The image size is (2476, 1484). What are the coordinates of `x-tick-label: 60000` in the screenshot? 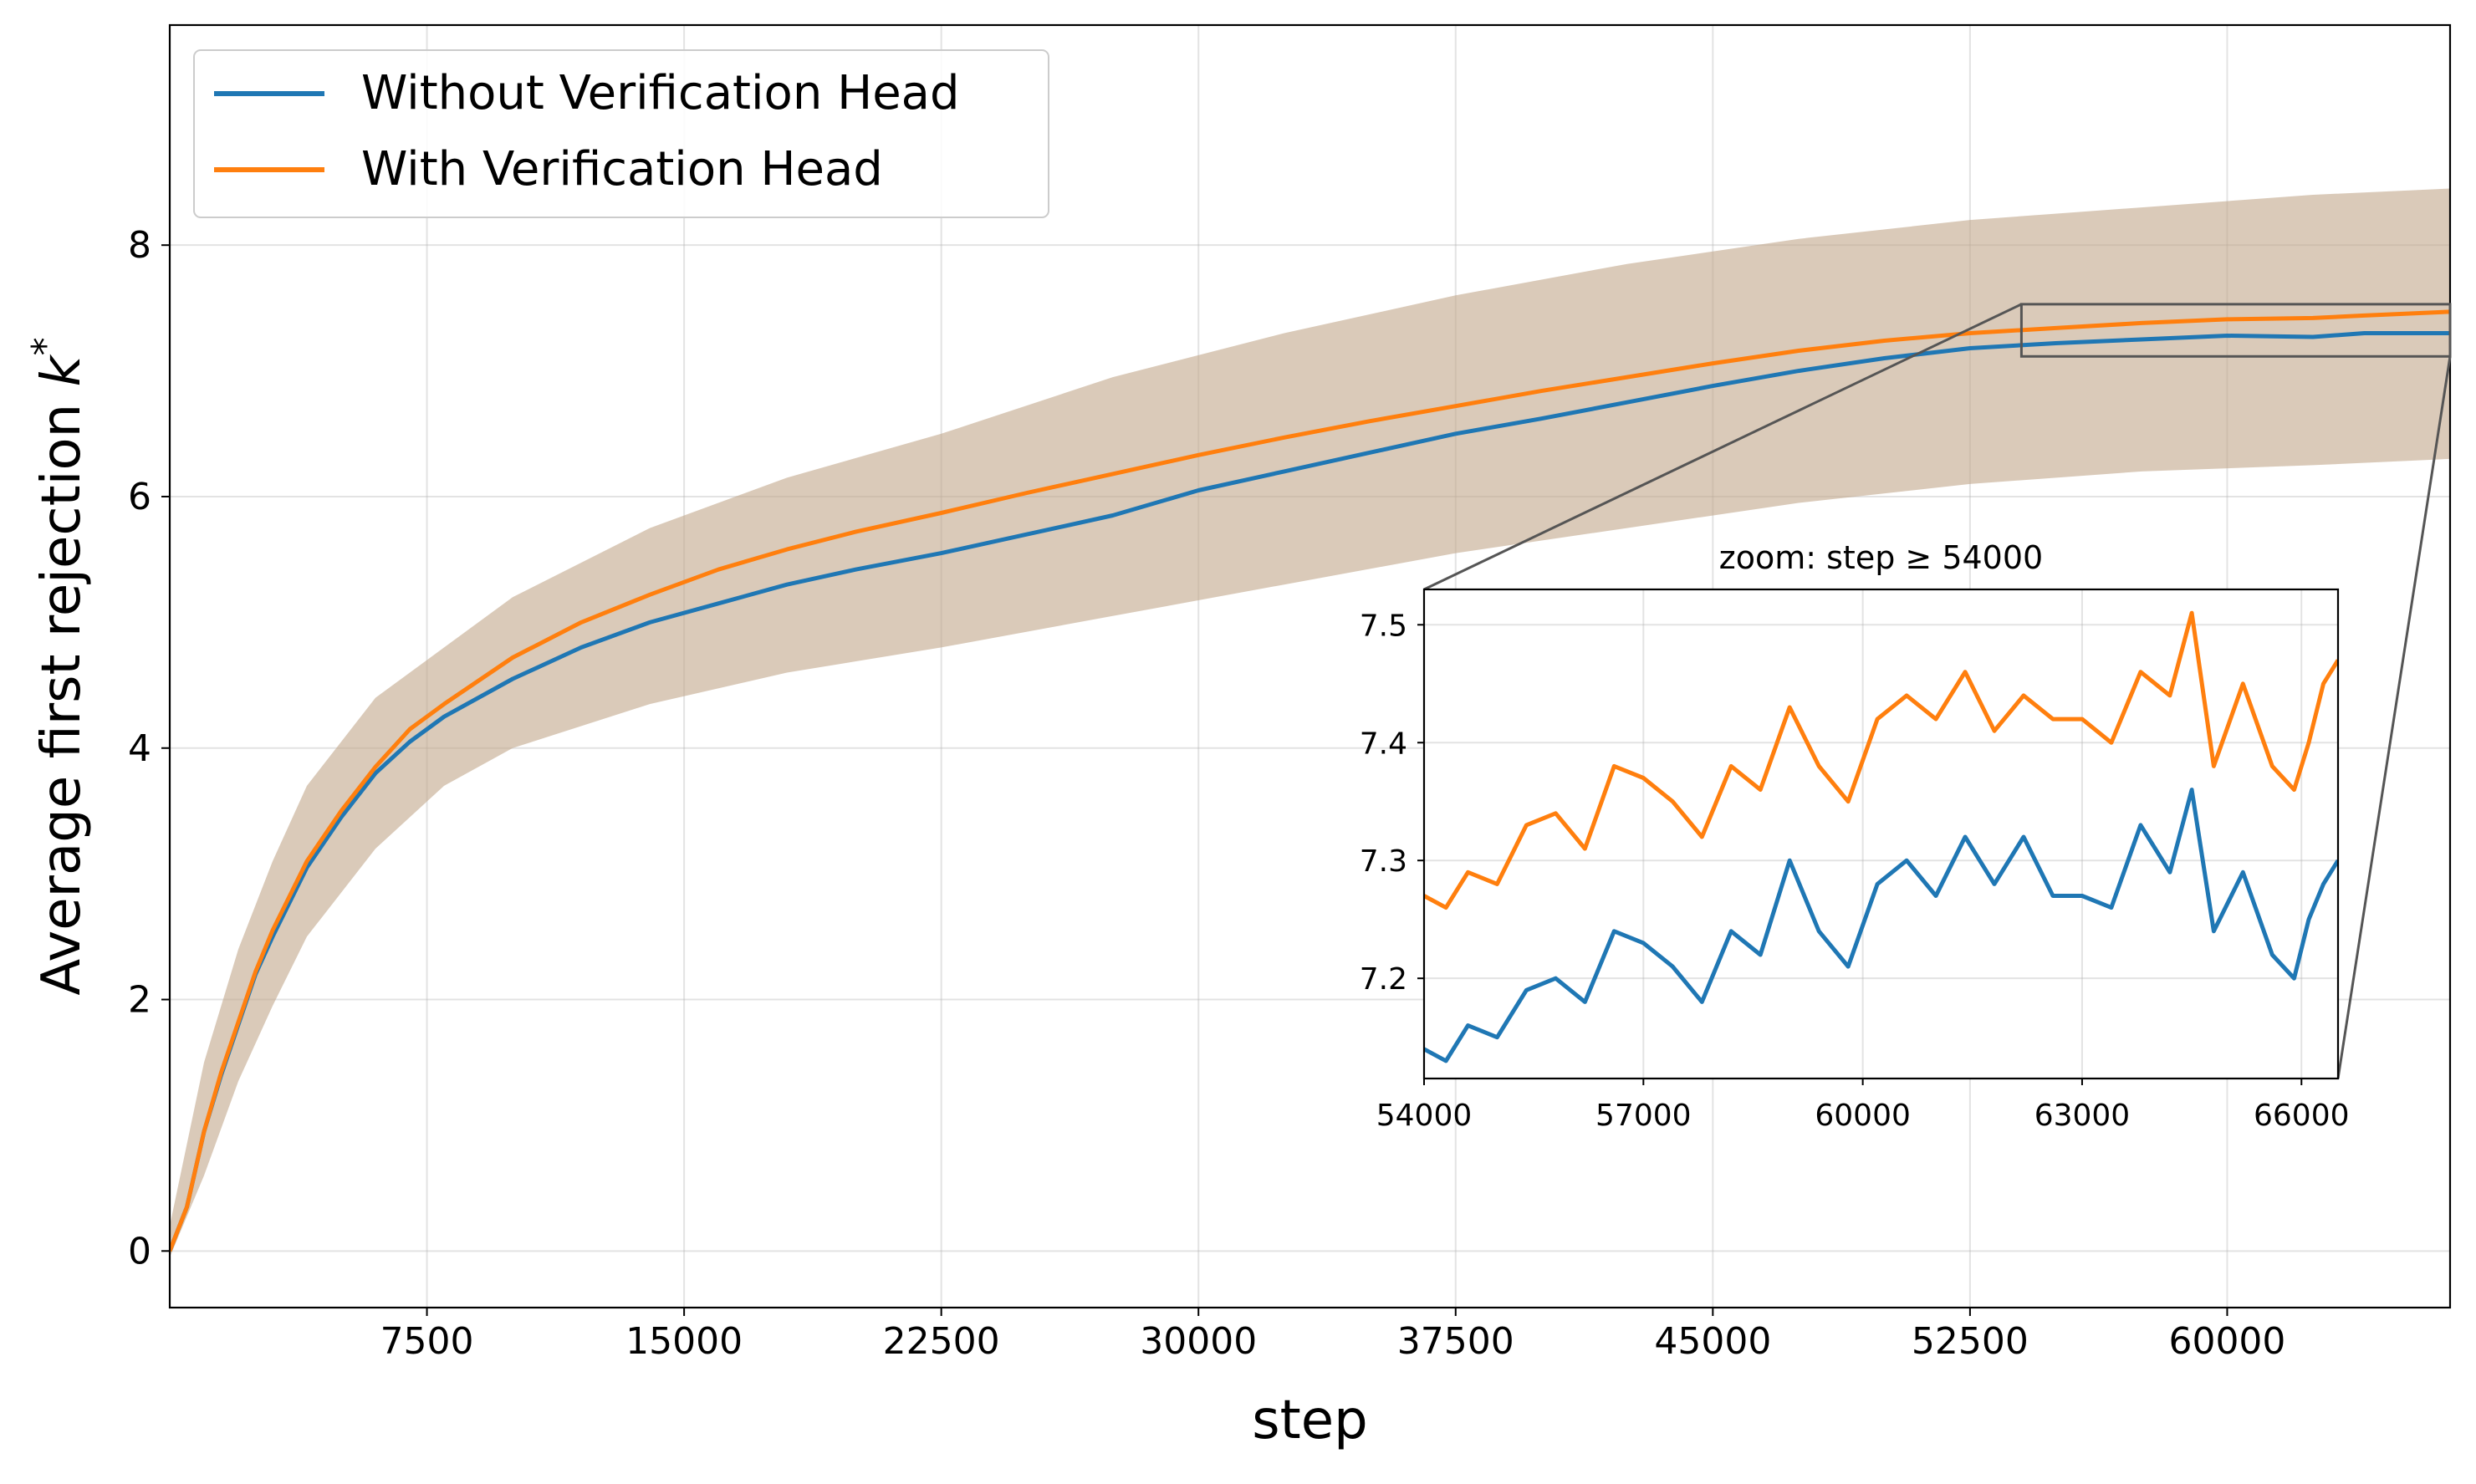 It's located at (2226, 1341).